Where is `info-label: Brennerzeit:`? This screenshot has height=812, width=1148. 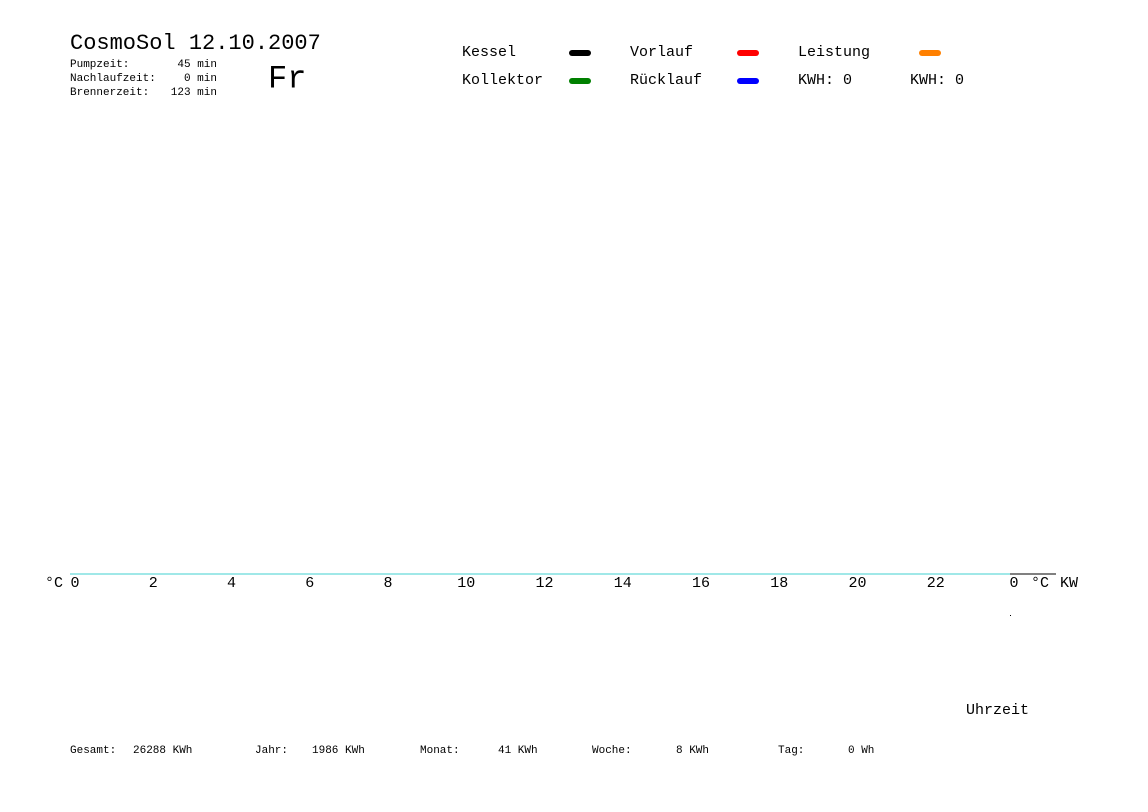
info-label: Brennerzeit: is located at coordinates (109, 93).